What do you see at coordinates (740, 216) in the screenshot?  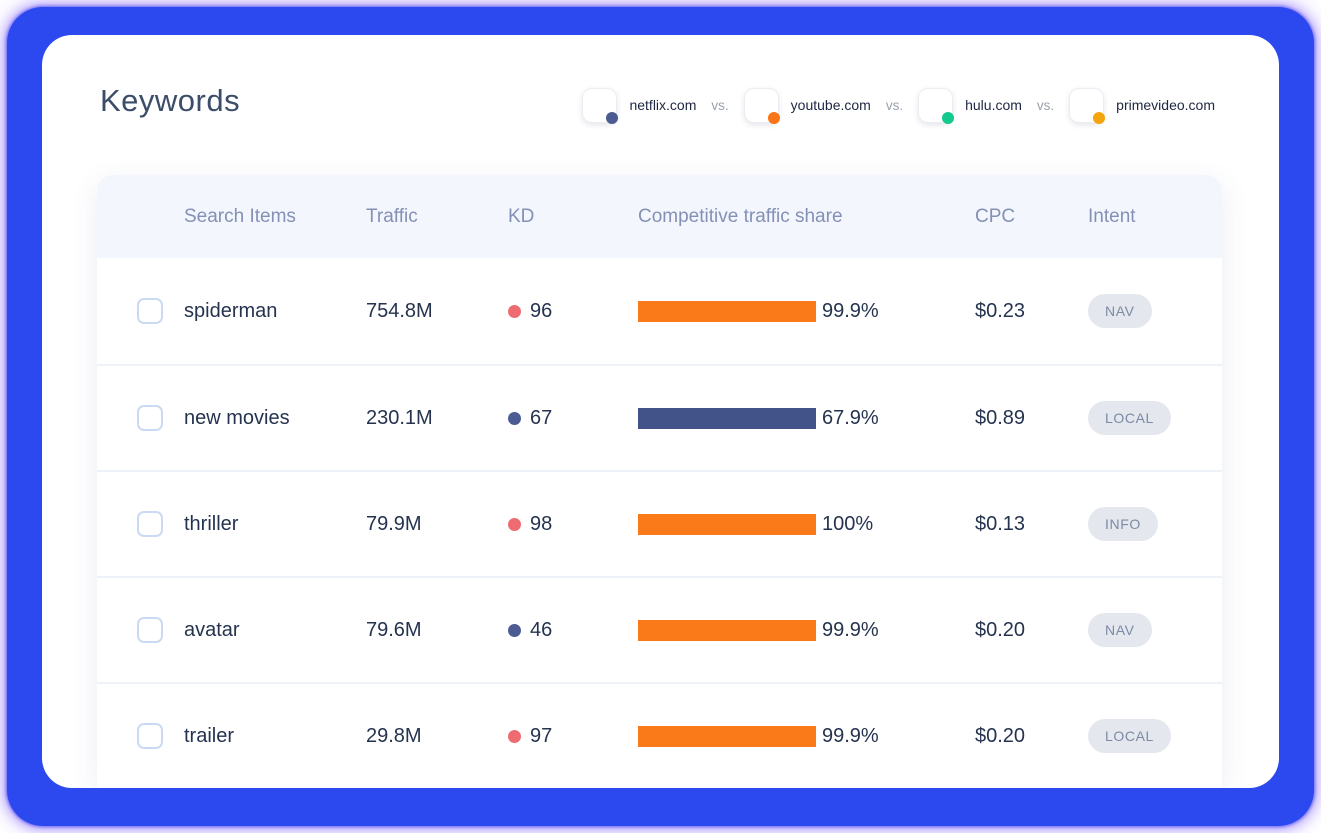 I see `column-header-competitive-traffic-share: Competitive traffic share` at bounding box center [740, 216].